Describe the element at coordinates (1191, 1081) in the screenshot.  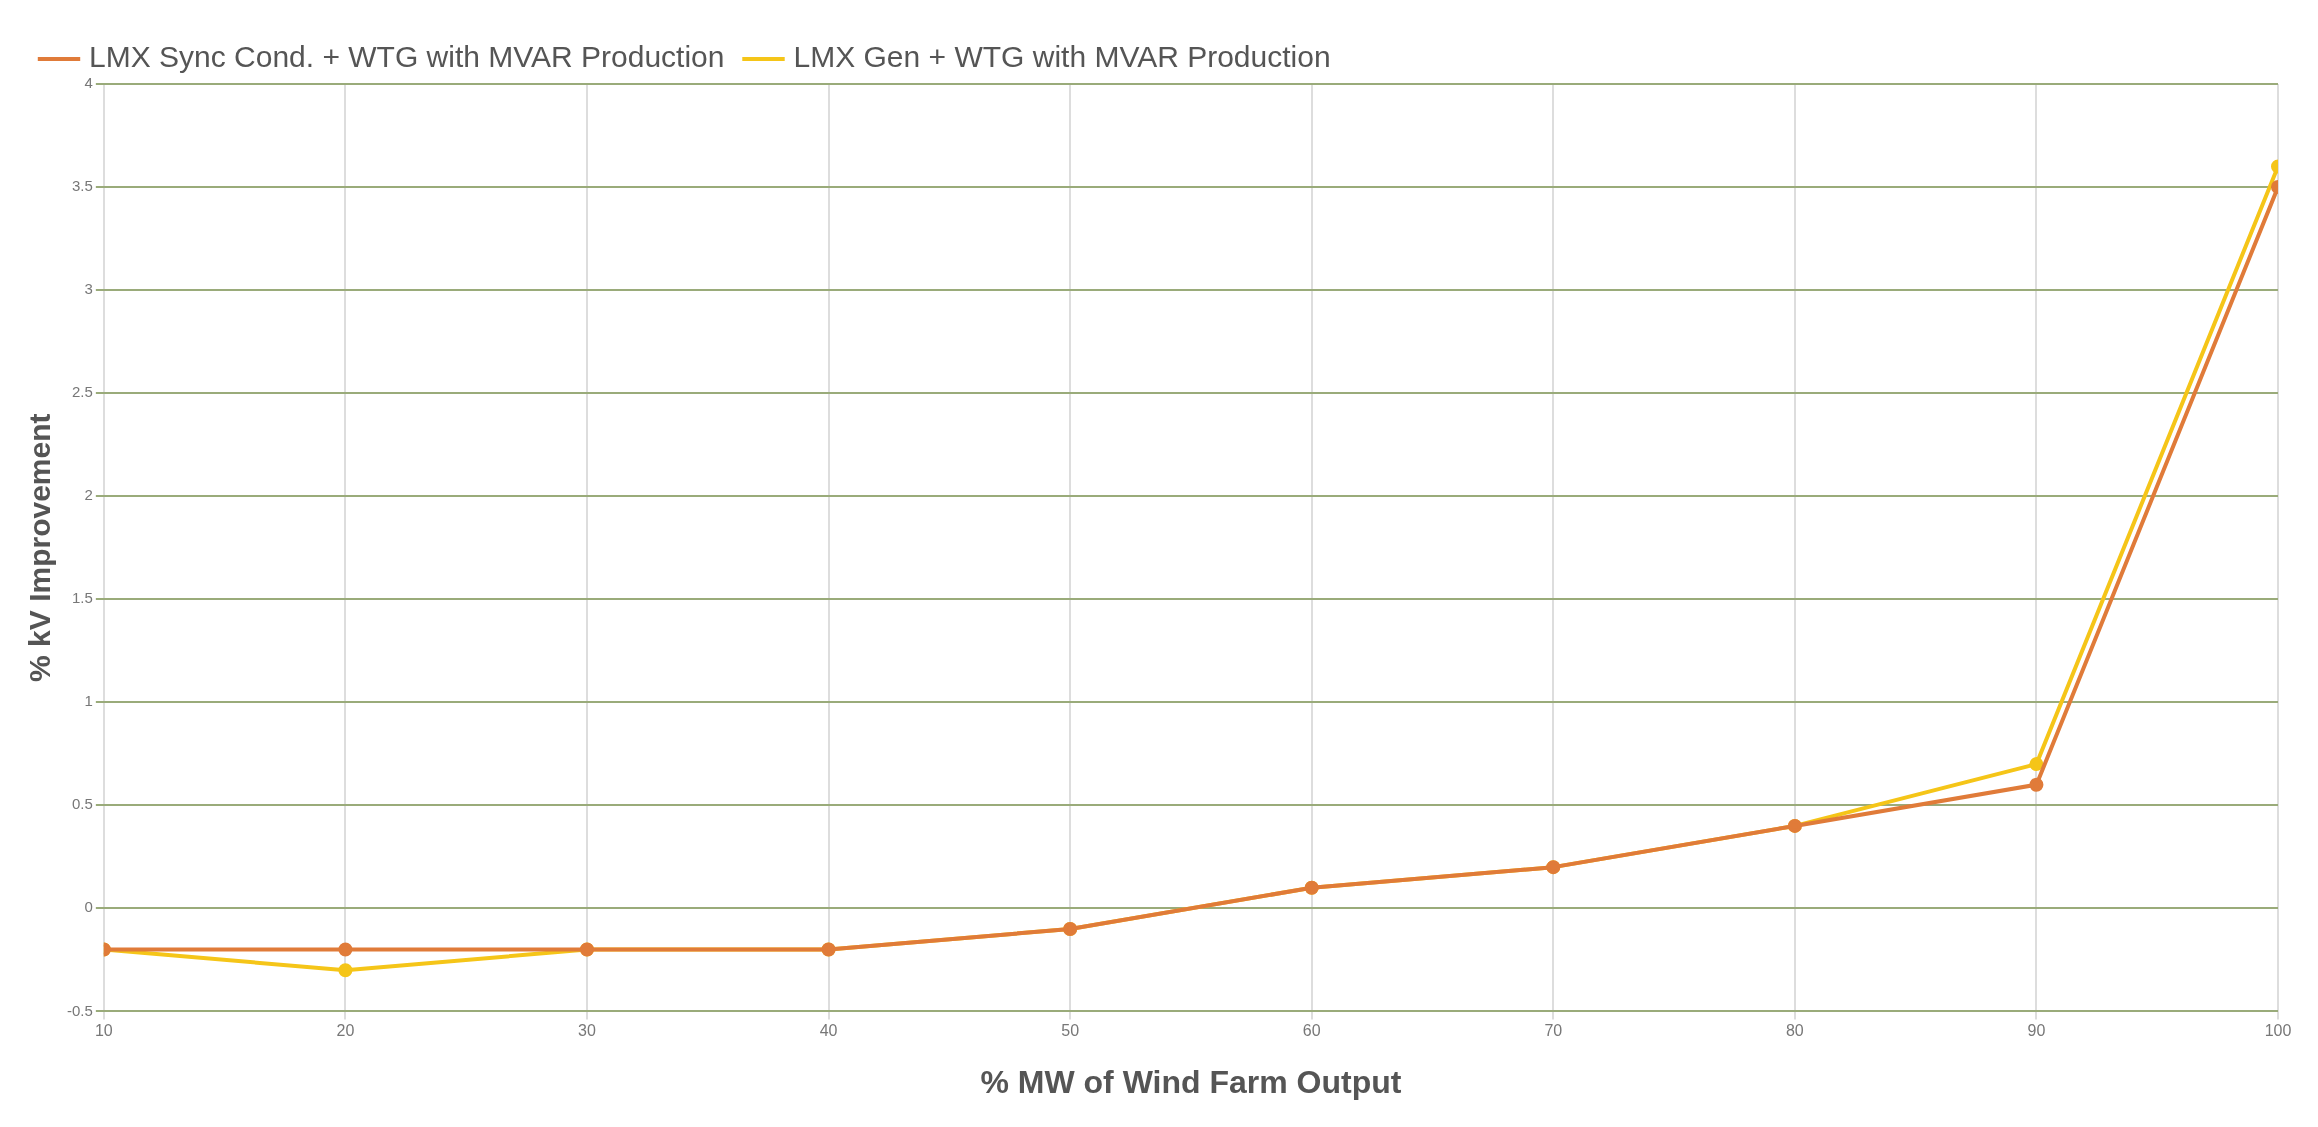
I see `x-axis-title: % MW of Wind Farm Output` at that location.